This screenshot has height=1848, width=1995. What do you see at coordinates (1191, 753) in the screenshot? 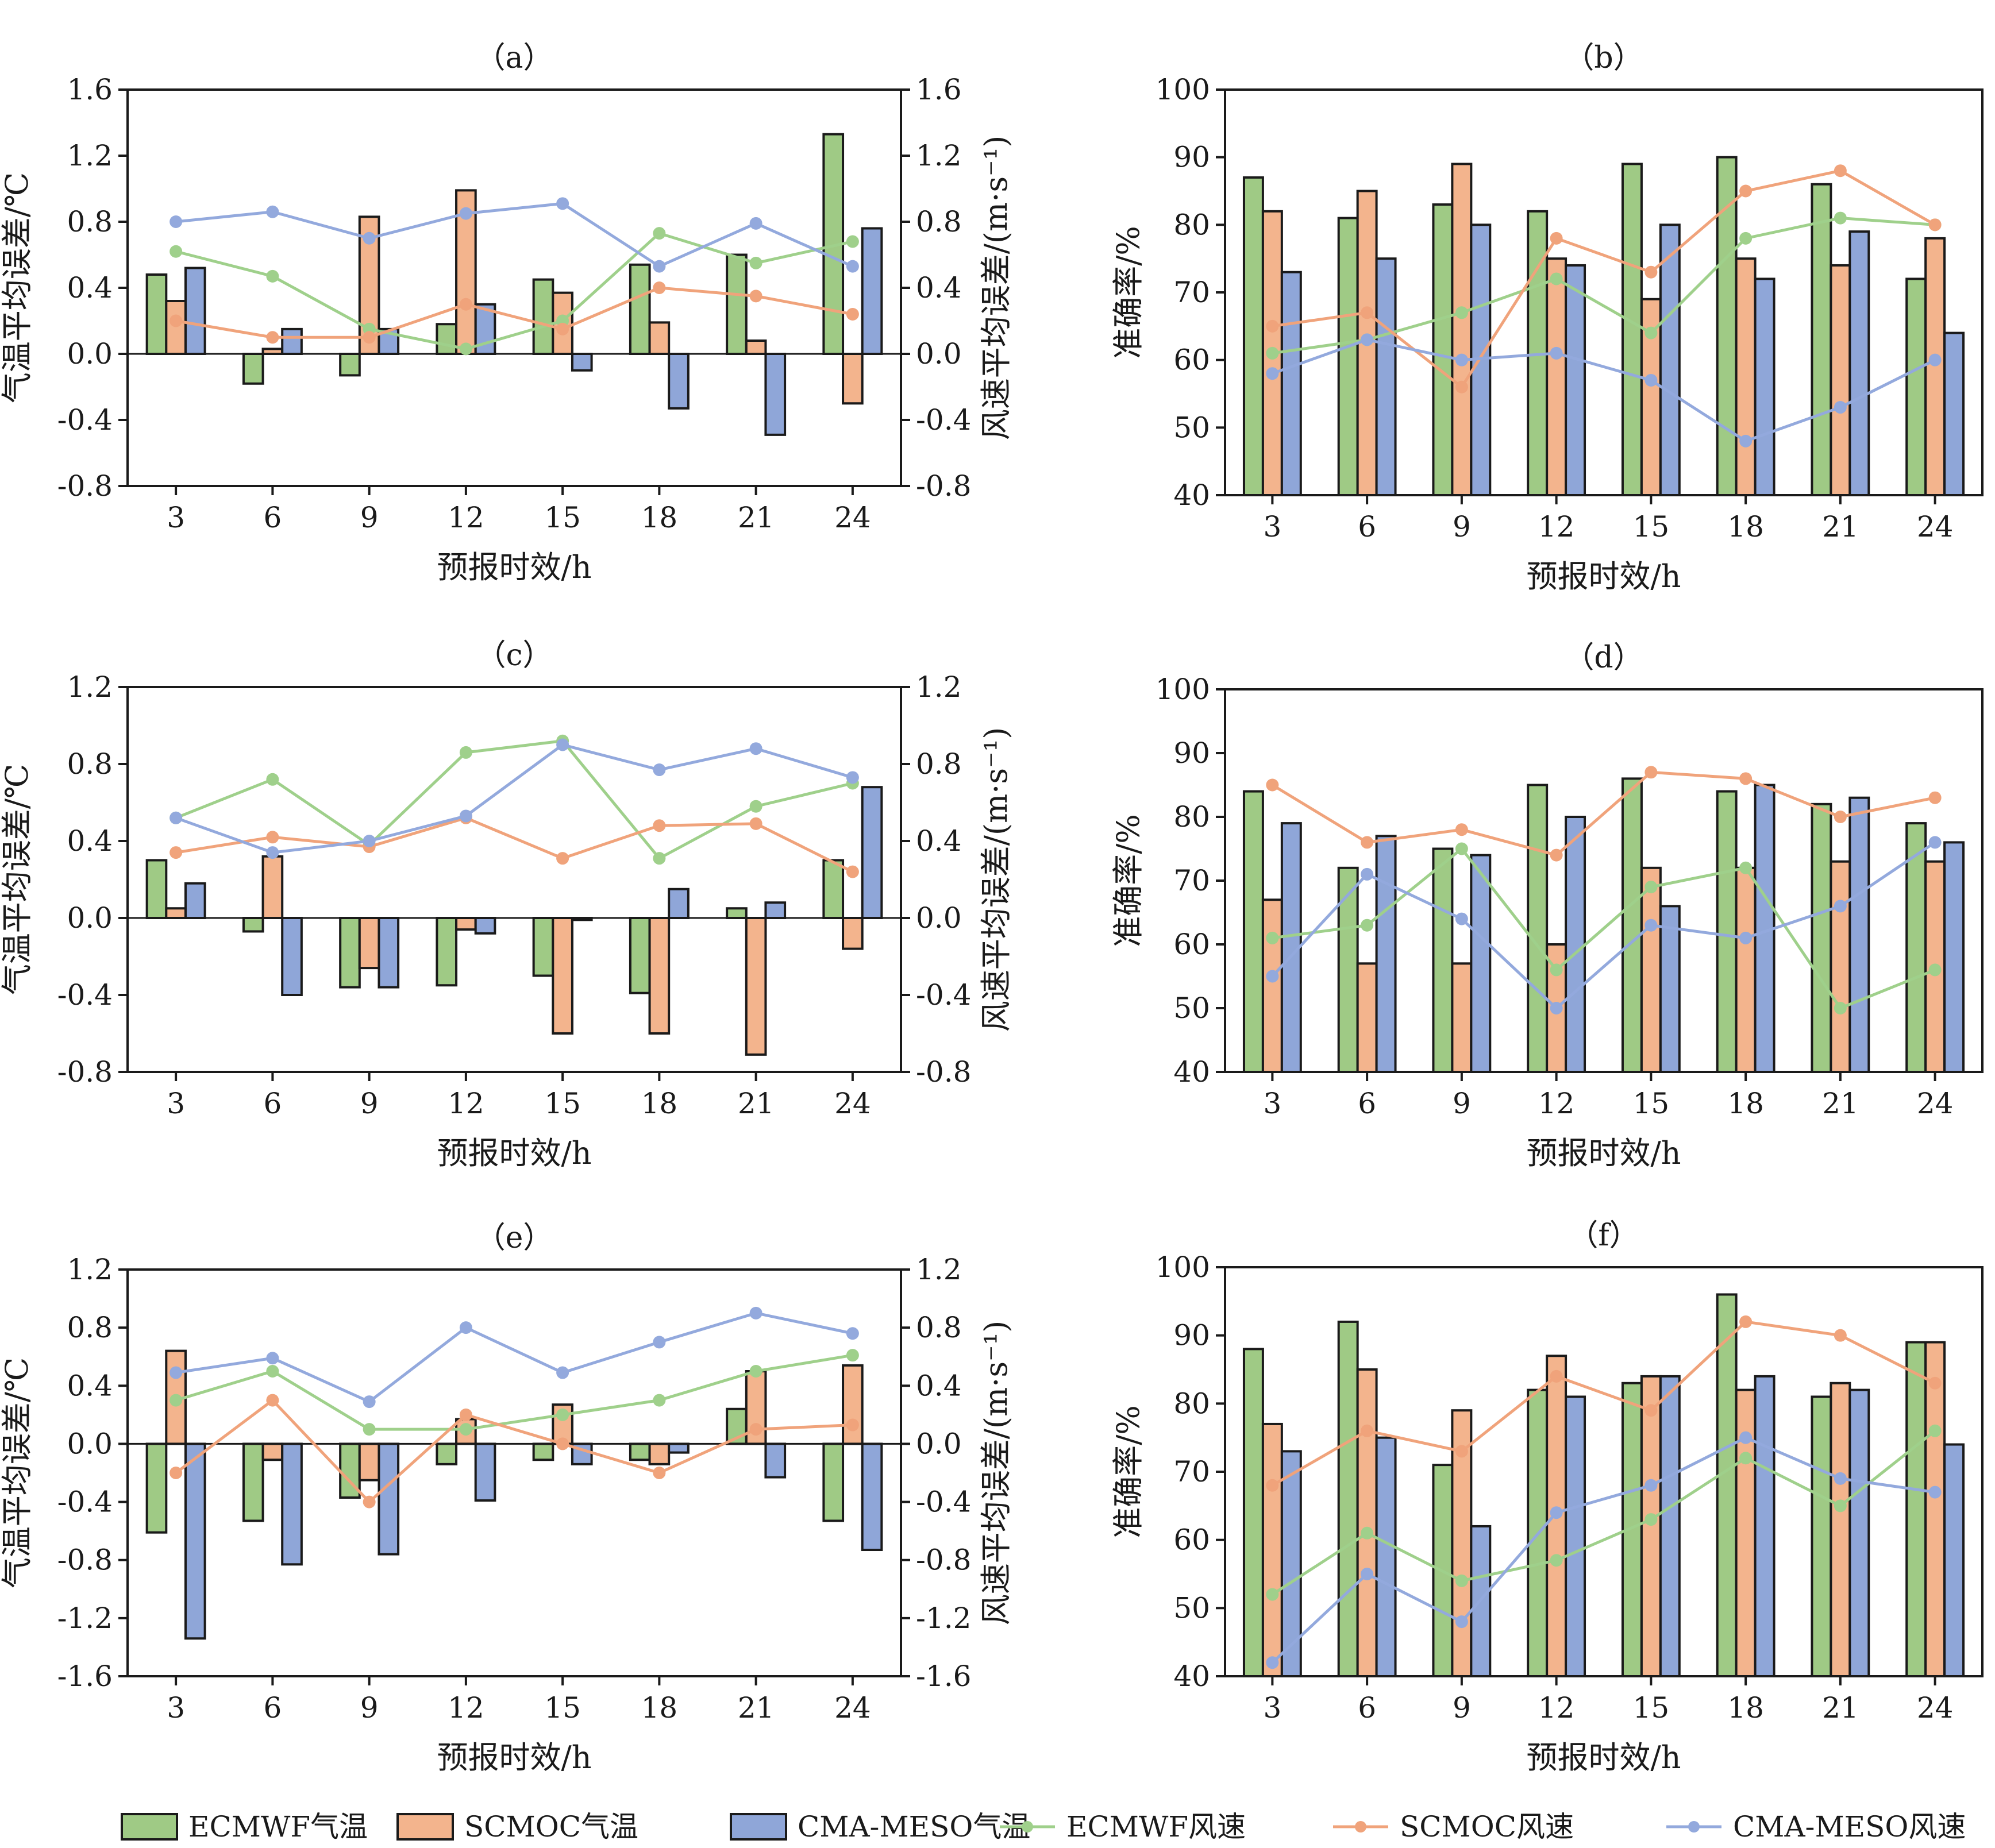
I see `y-tick-label: 90` at bounding box center [1191, 753].